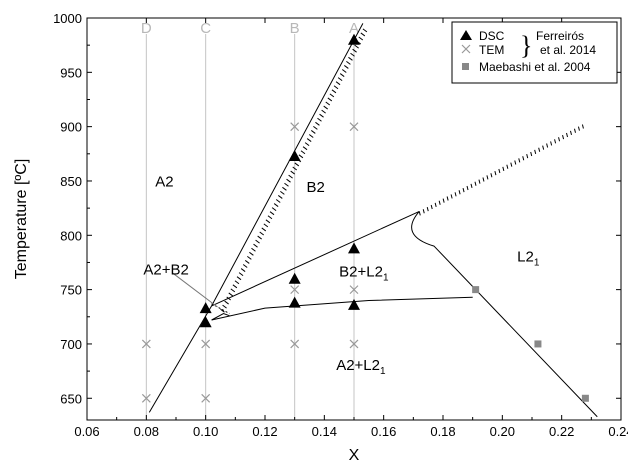 Image resolution: width=628 pixels, height=463 pixels. I want to click on region-label: A2+L21, so click(361, 367).